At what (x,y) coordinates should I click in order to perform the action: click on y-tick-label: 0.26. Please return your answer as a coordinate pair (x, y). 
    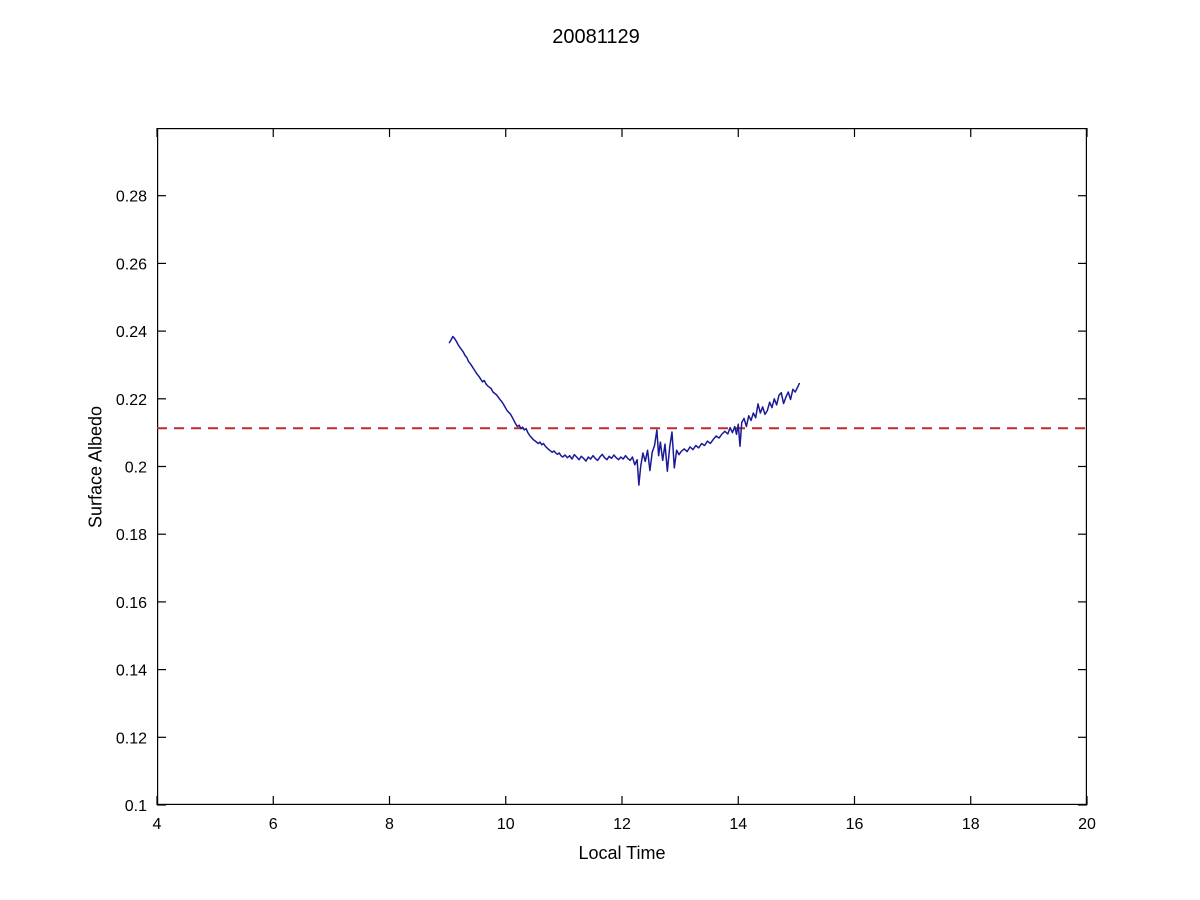
    Looking at the image, I should click on (131, 264).